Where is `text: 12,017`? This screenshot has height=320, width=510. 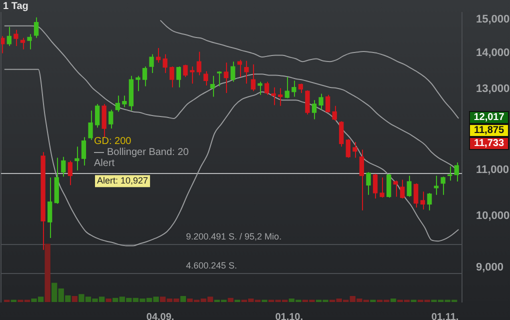 text: 12,017 is located at coordinates (489, 117).